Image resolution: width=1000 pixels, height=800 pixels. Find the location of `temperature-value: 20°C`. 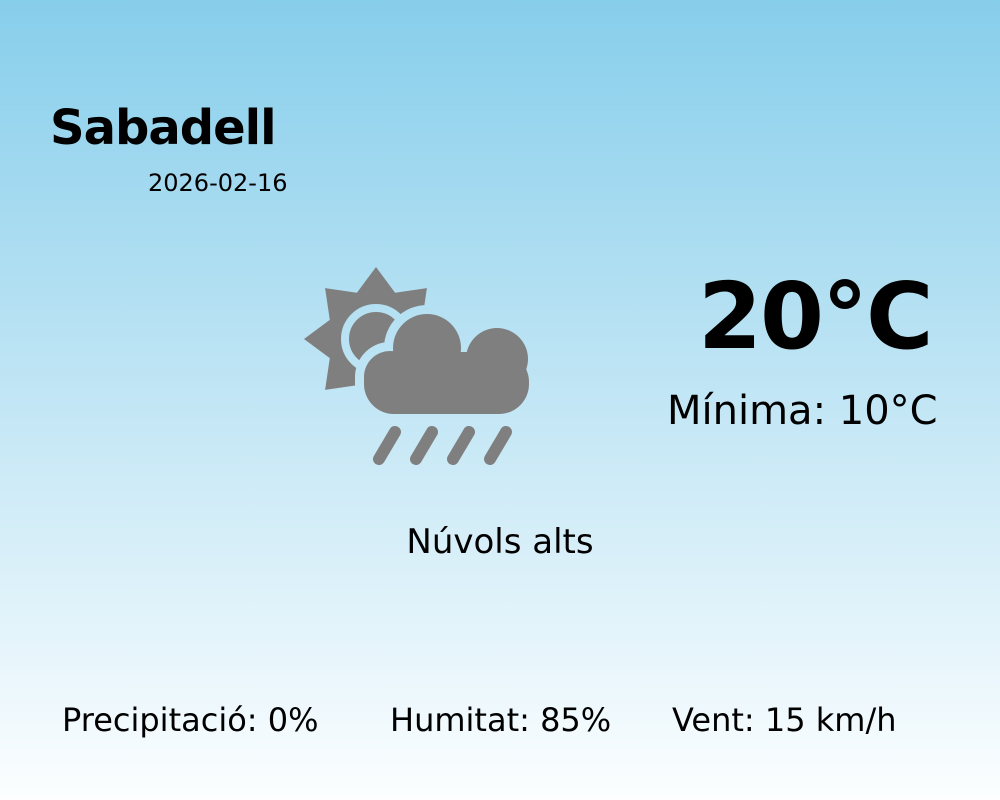

temperature-value: 20°C is located at coordinates (816, 316).